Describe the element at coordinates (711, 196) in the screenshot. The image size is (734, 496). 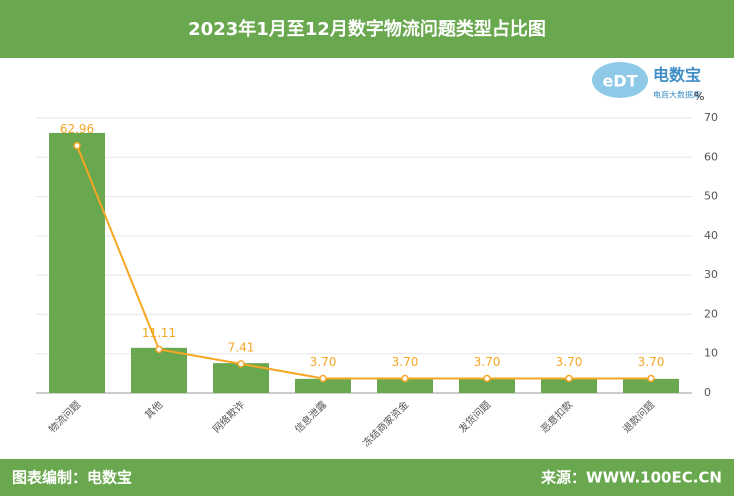
I see `y-tick-label: 50` at that location.